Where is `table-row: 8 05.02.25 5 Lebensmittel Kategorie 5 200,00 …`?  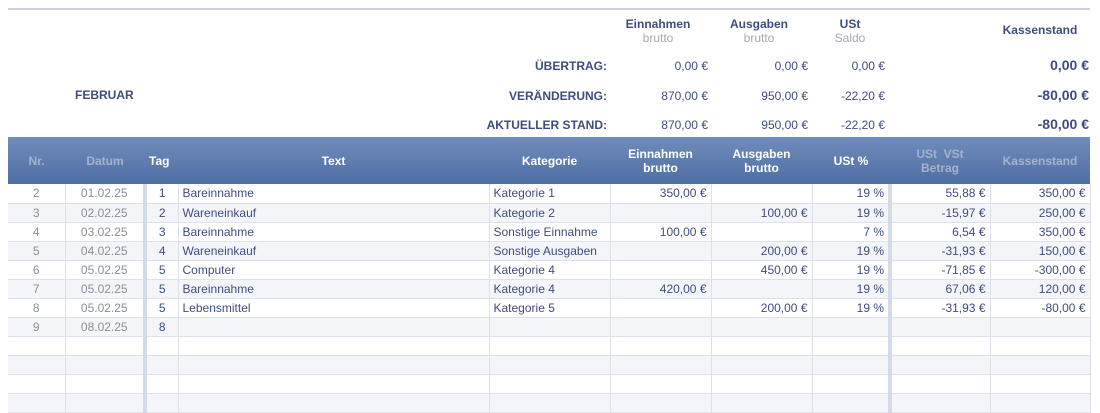 table-row: 8 05.02.25 5 Lebensmittel Kategorie 5 200,00 … is located at coordinates (549, 308).